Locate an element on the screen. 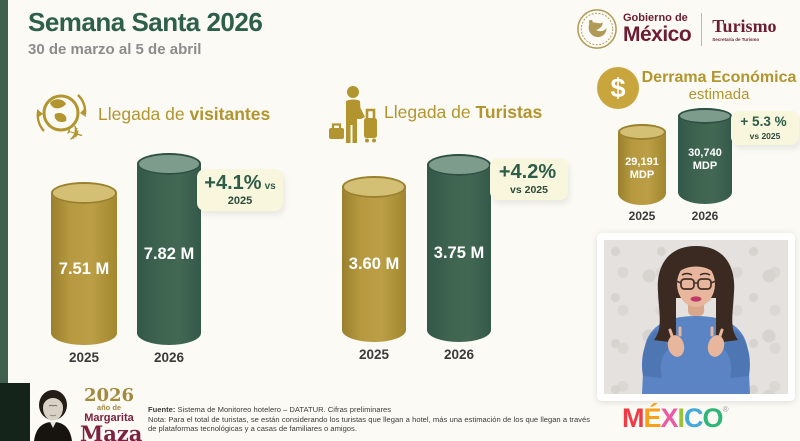 This screenshot has height=441, width=800. tourist-luggage-icon is located at coordinates (353, 114).